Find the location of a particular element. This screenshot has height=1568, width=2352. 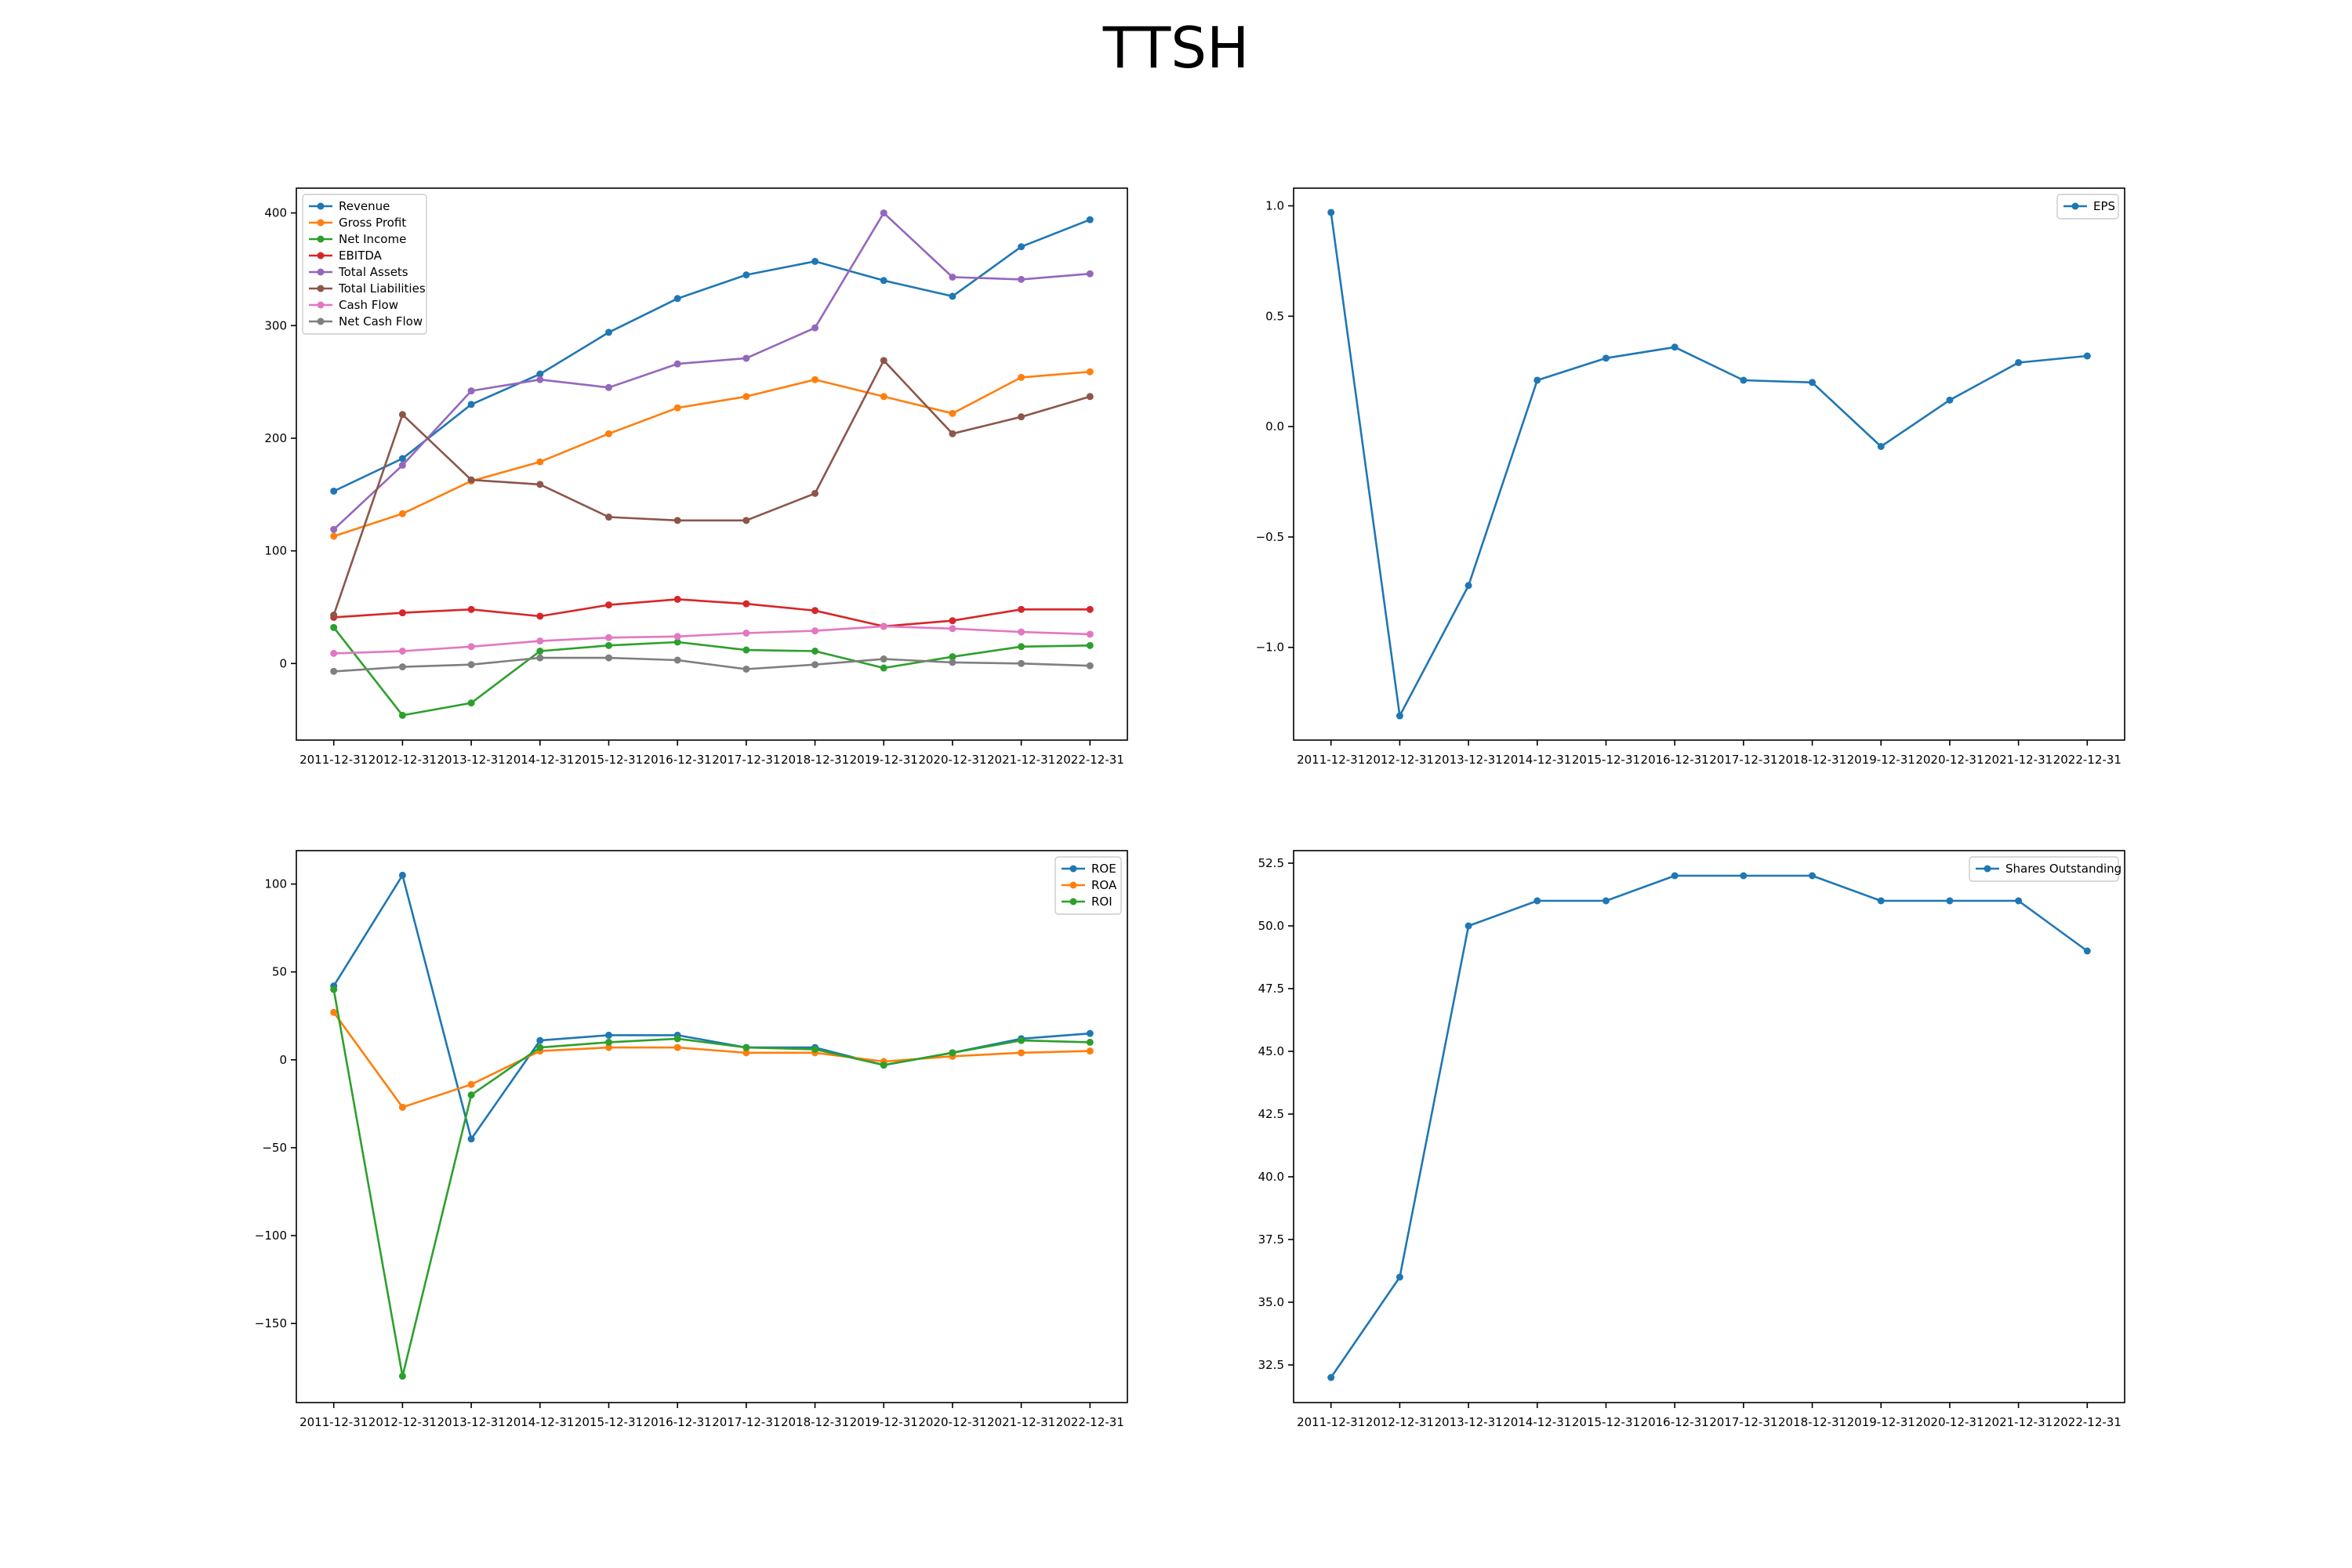

legend-label: Cash Flow is located at coordinates (368, 305).